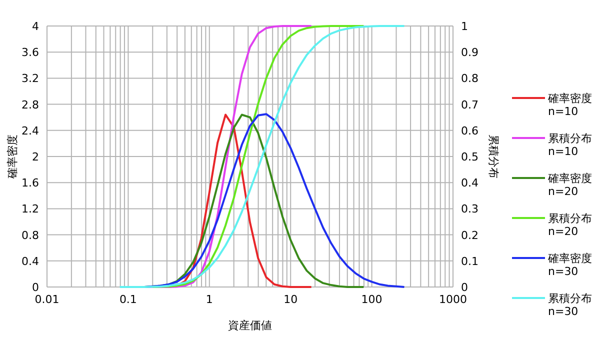 This screenshot has width=600, height=337. I want to click on y2-tick-label: 0.5, so click(469, 157).